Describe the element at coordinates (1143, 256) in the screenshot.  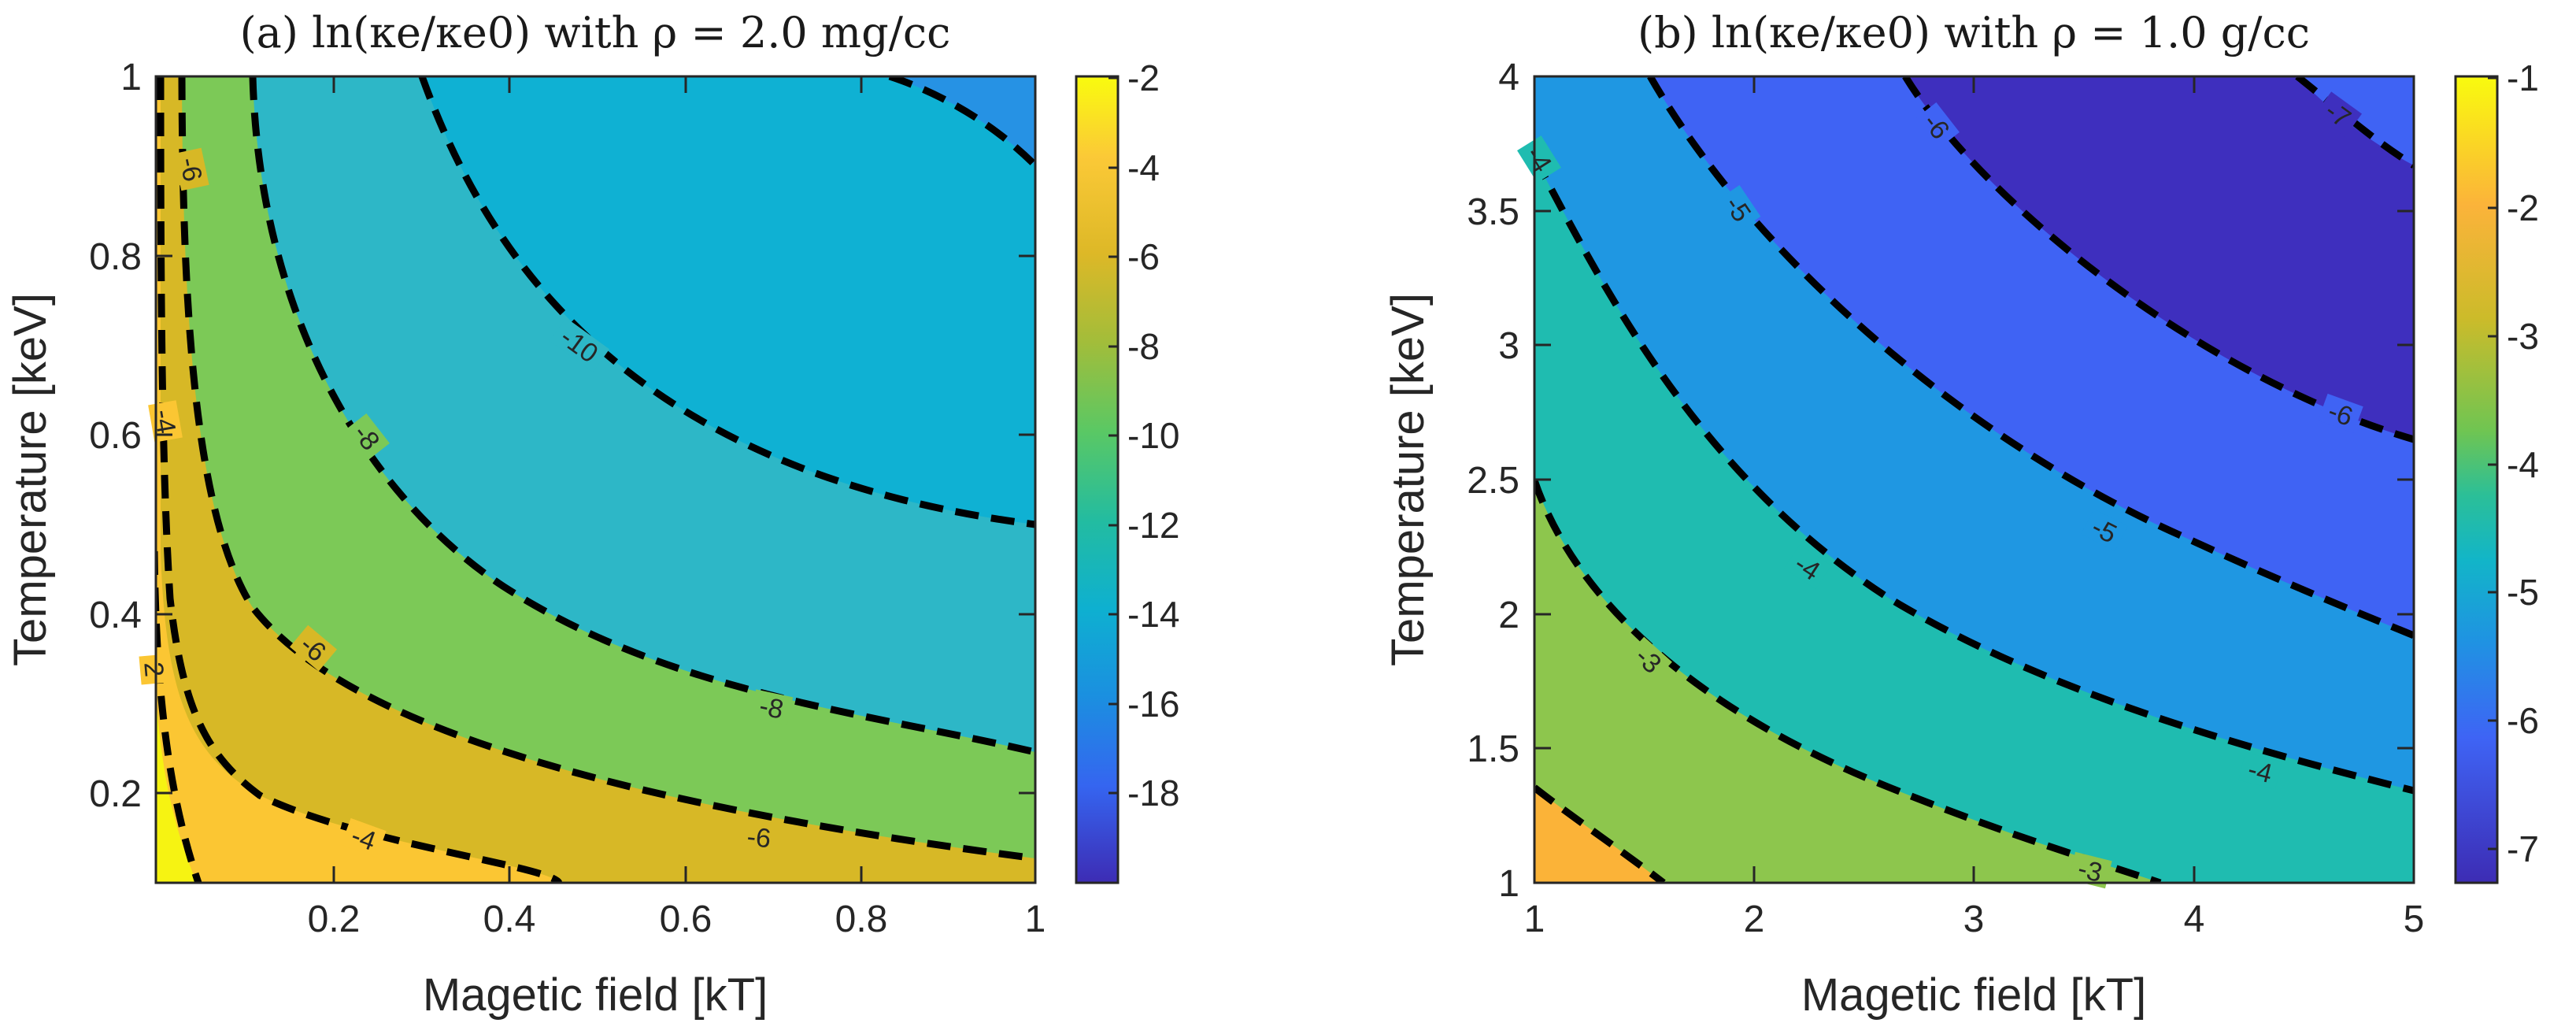
I see `panel-a-colorbar-tick-label: -6` at that location.